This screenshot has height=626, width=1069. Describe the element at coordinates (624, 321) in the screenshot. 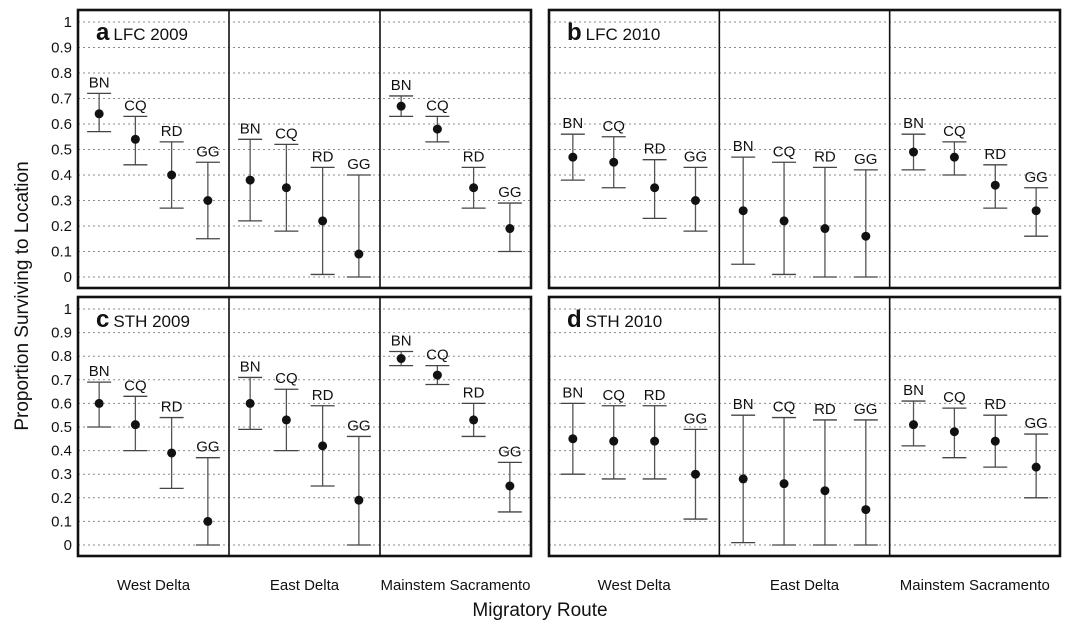

I see `panel-title: STH 2010` at that location.